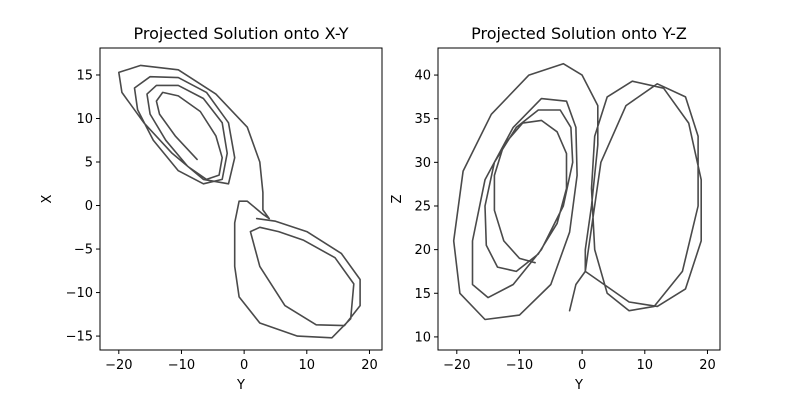 Image resolution: width=800 pixels, height=400 pixels. I want to click on subplot-xy-y-tick-label: −5, so click(83, 250).